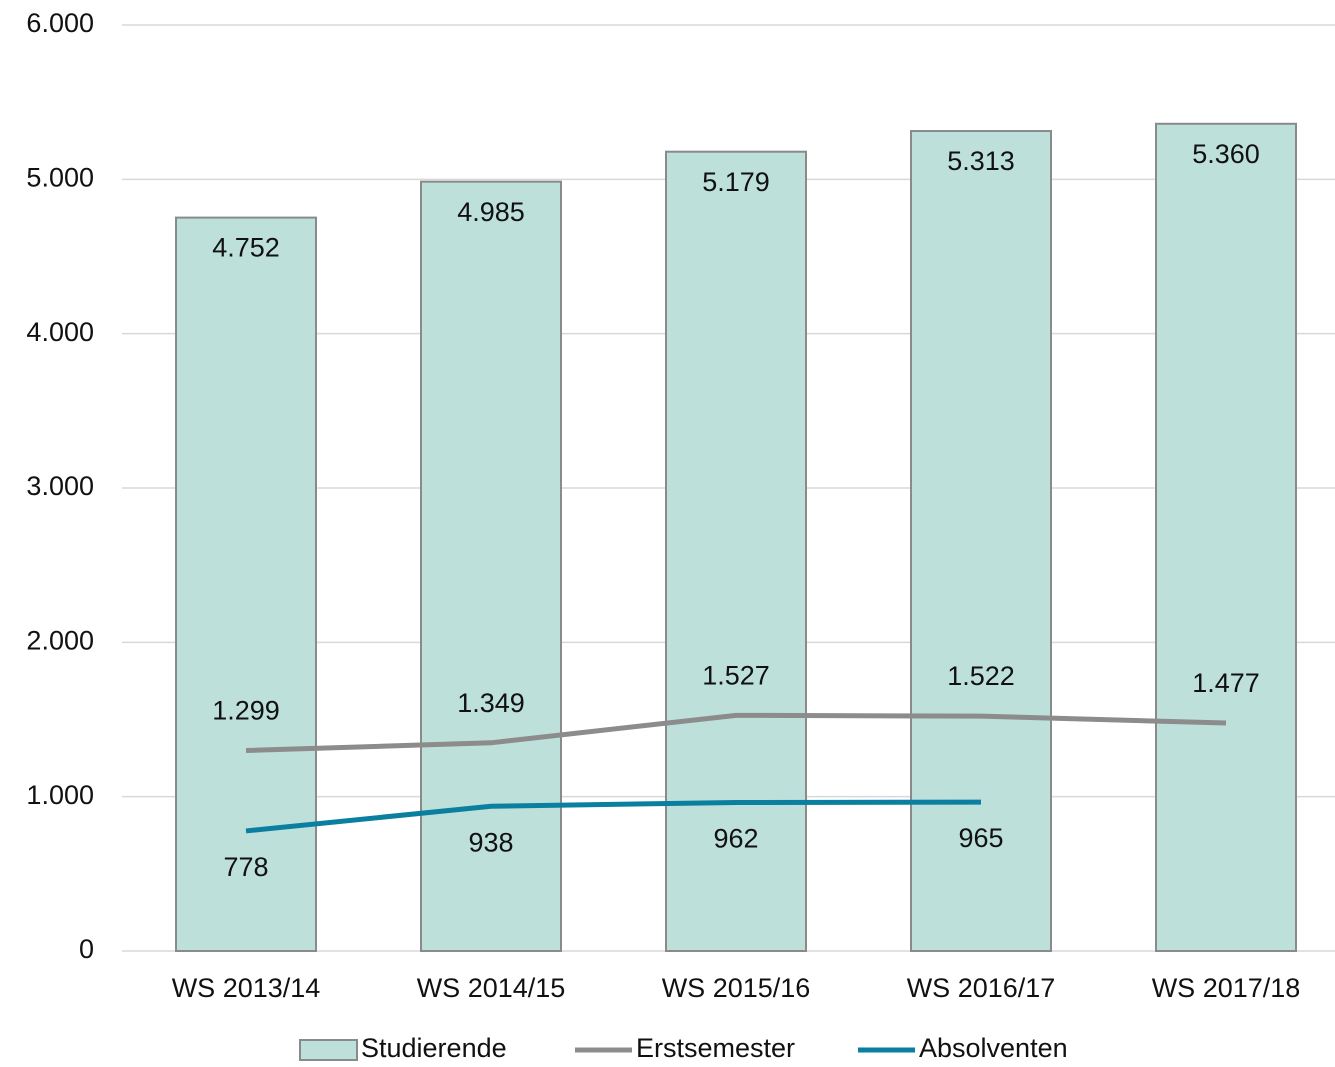  What do you see at coordinates (1226, 154) in the screenshot?
I see `data-label: 5.360` at bounding box center [1226, 154].